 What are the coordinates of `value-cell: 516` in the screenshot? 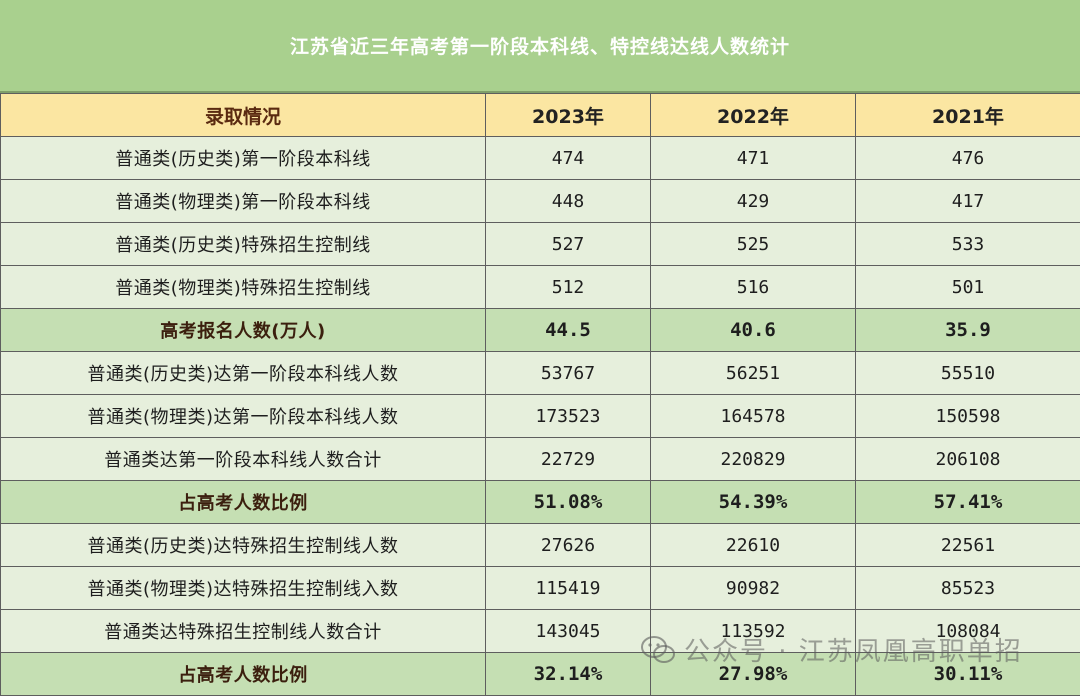 It's located at (753, 287).